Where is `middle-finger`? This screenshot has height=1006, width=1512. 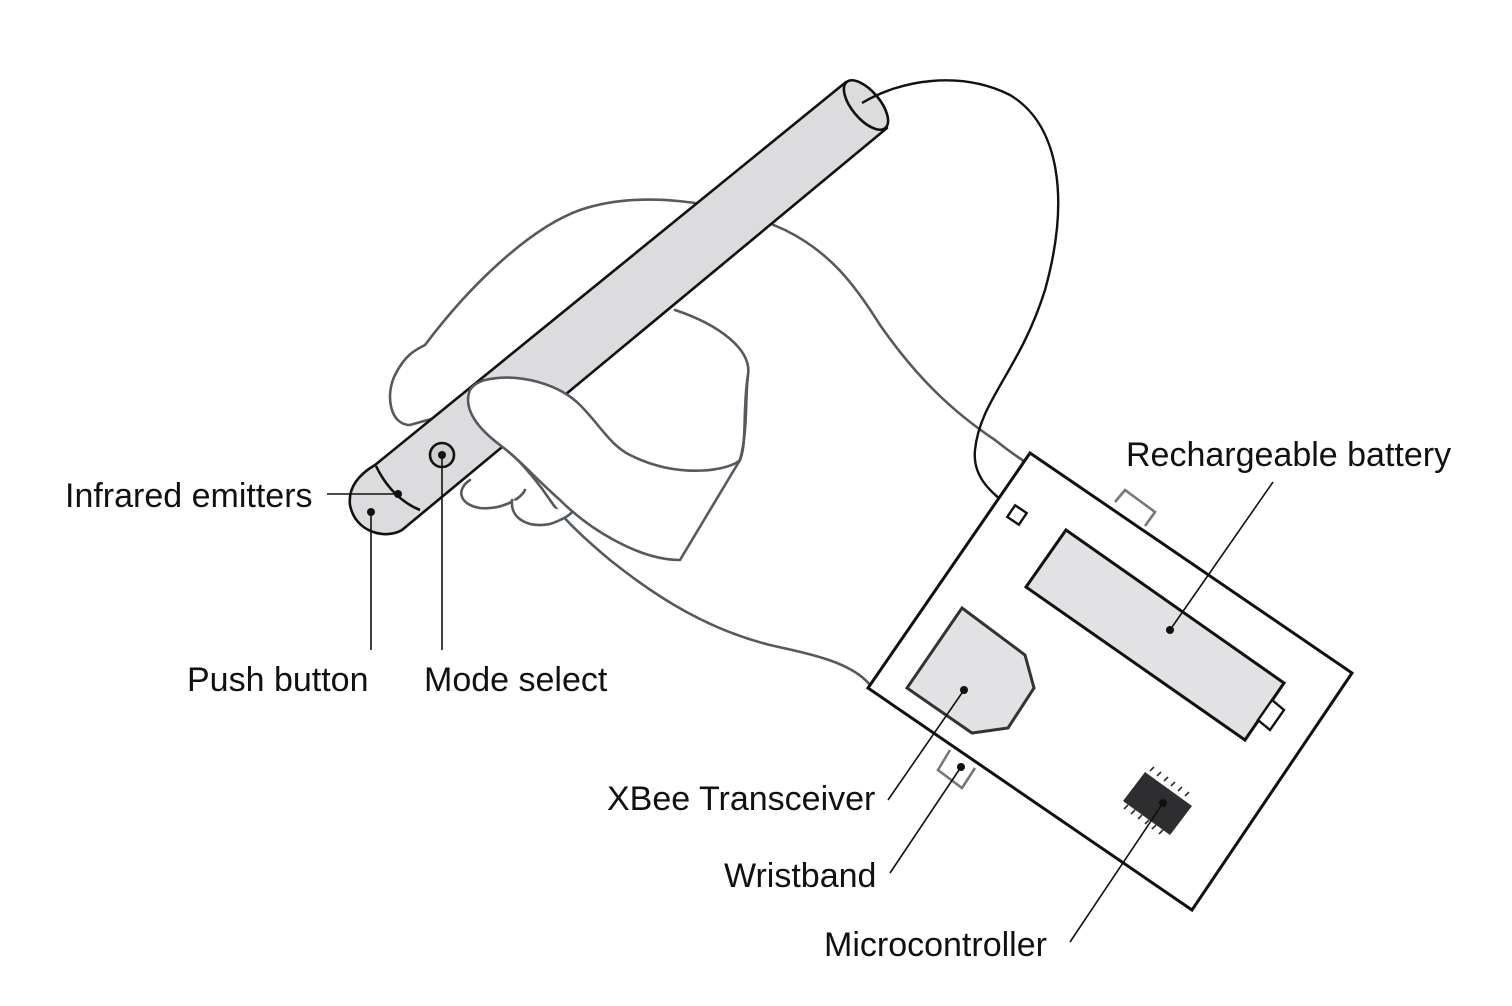
middle-finger is located at coordinates (493, 494).